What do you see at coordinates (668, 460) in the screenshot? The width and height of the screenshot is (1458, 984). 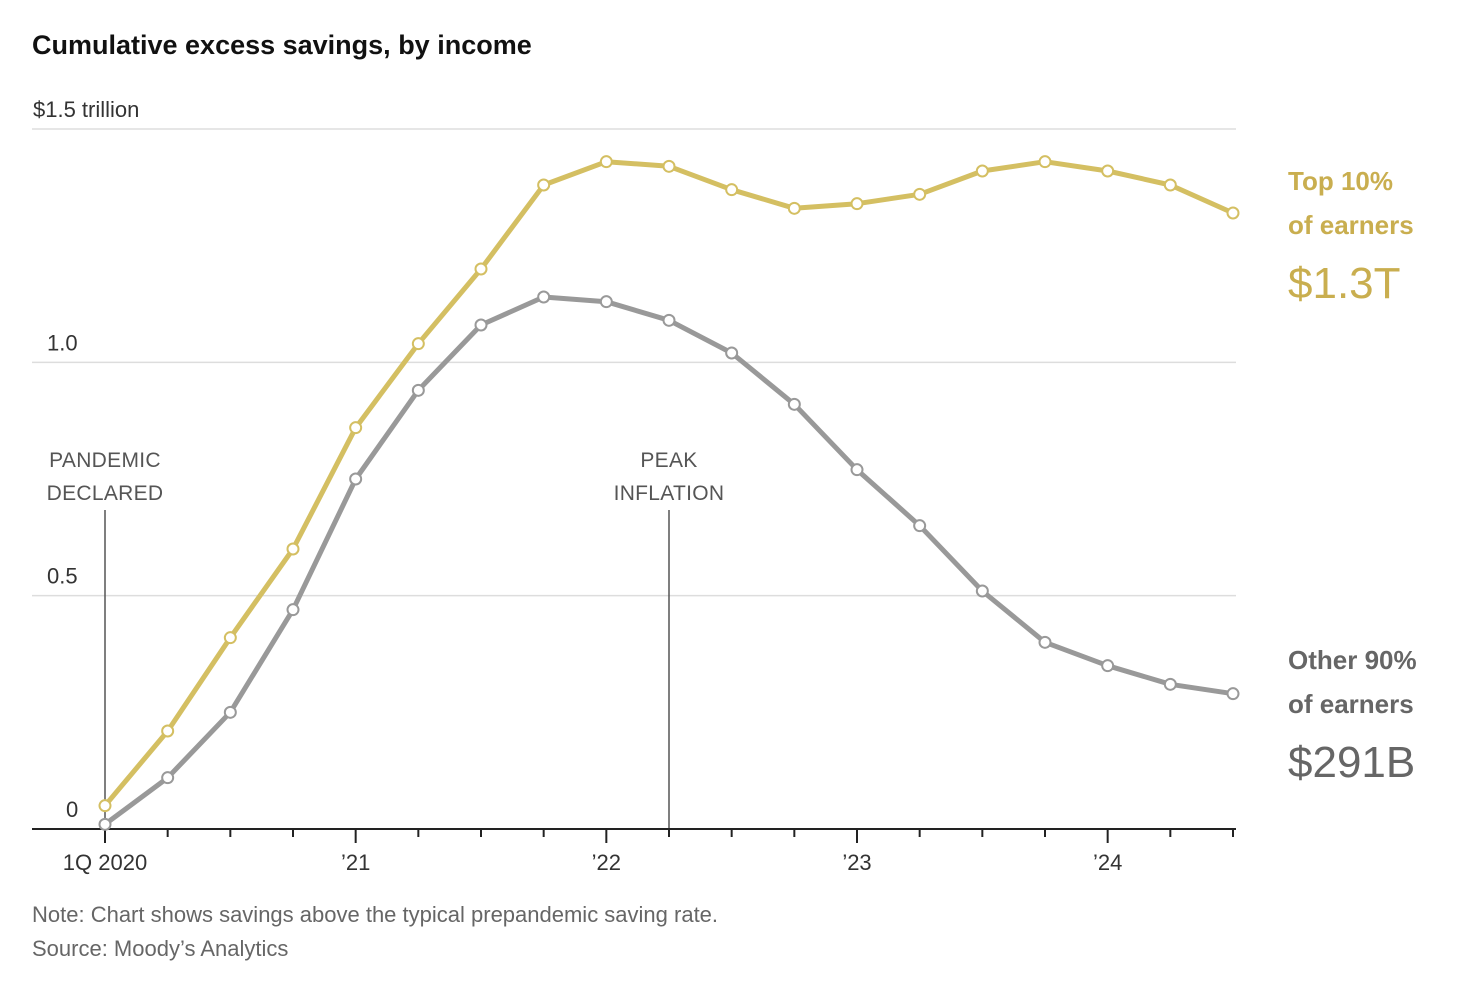 I see `annotation-label: PEAK` at bounding box center [668, 460].